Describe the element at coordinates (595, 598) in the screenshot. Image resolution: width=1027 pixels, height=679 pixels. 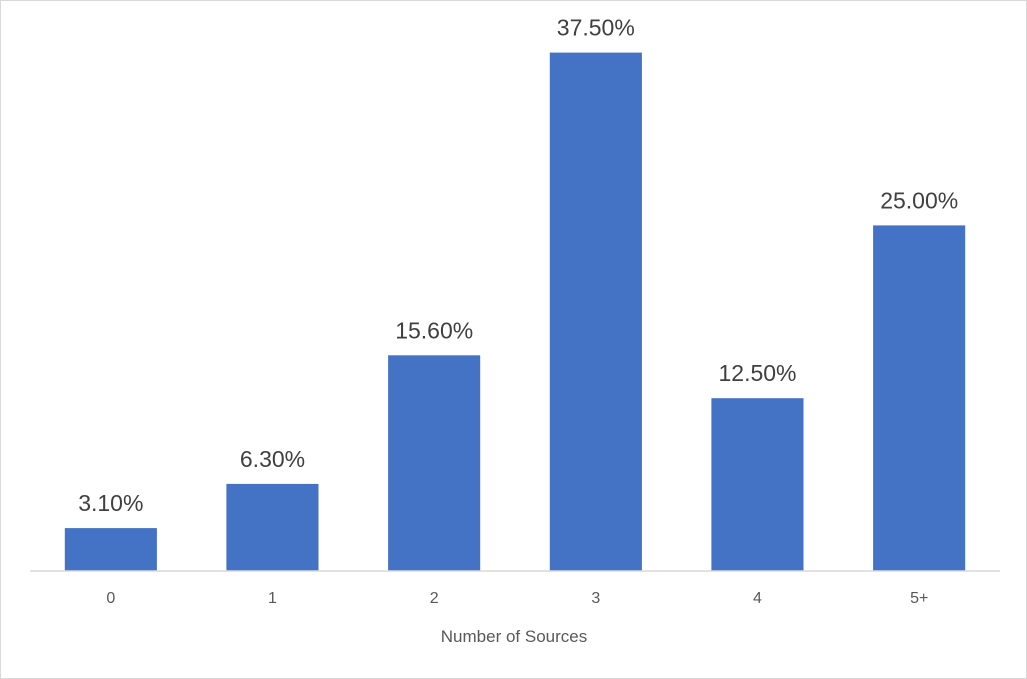
I see `x-tick-label-3: 3` at that location.